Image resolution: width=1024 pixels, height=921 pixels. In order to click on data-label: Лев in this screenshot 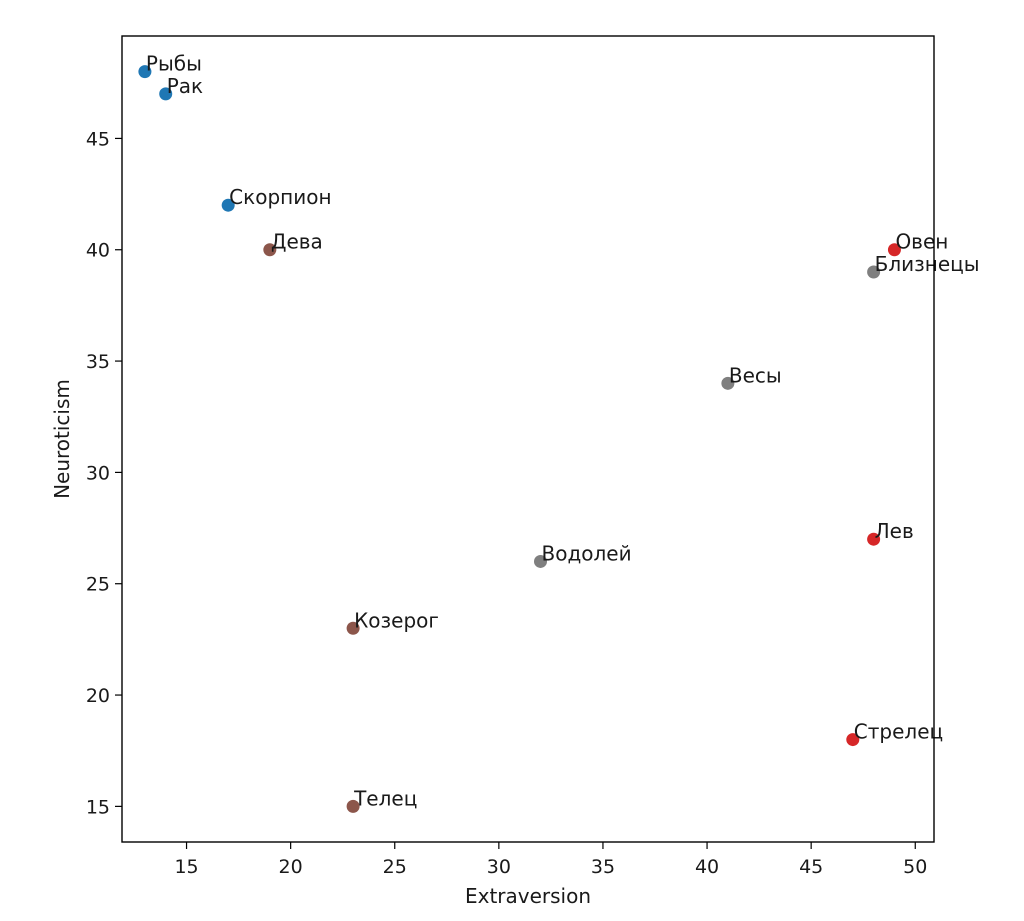, I will do `click(894, 531)`.